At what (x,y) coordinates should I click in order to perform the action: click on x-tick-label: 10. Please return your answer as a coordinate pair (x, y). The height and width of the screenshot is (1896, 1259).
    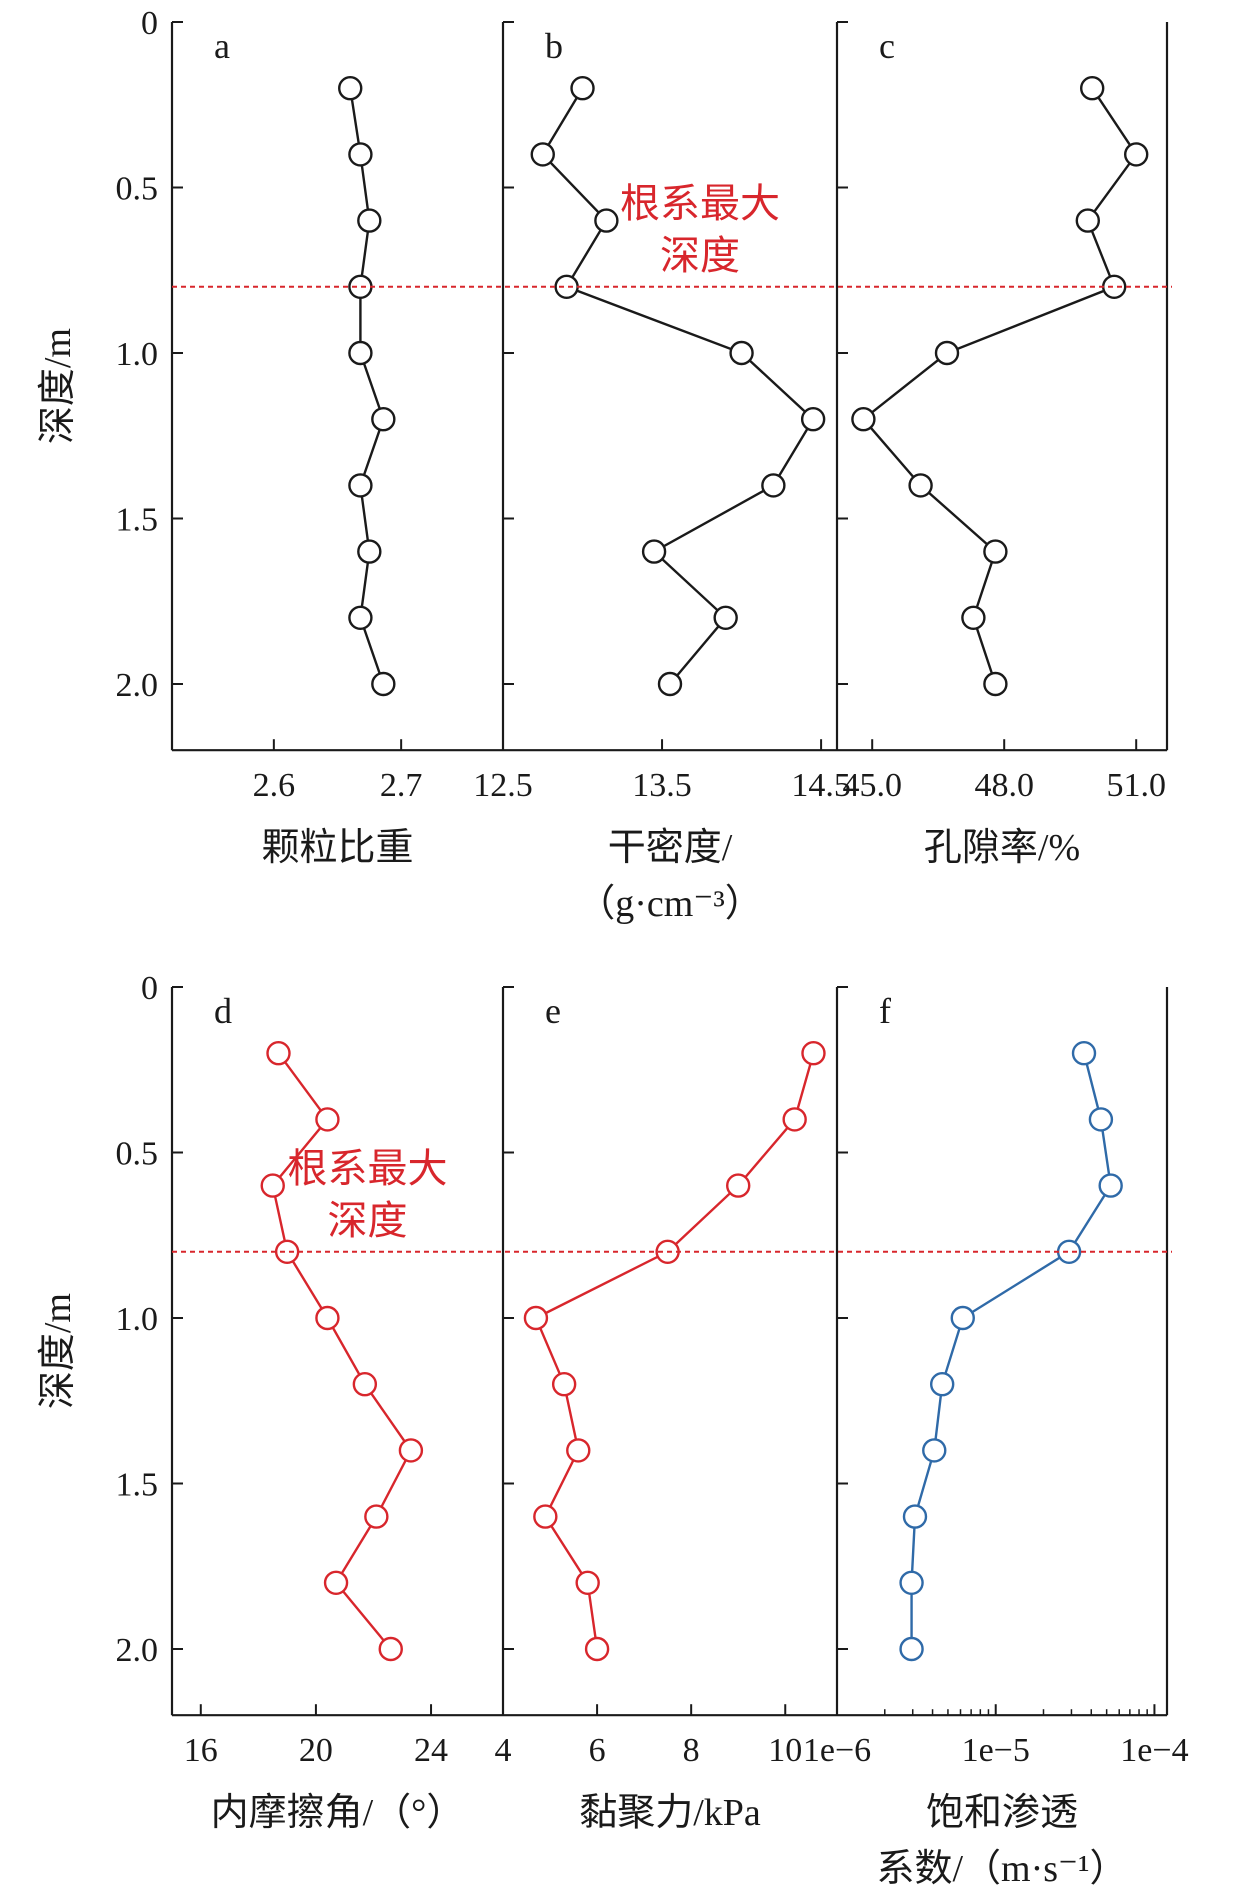
    Looking at the image, I should click on (785, 1750).